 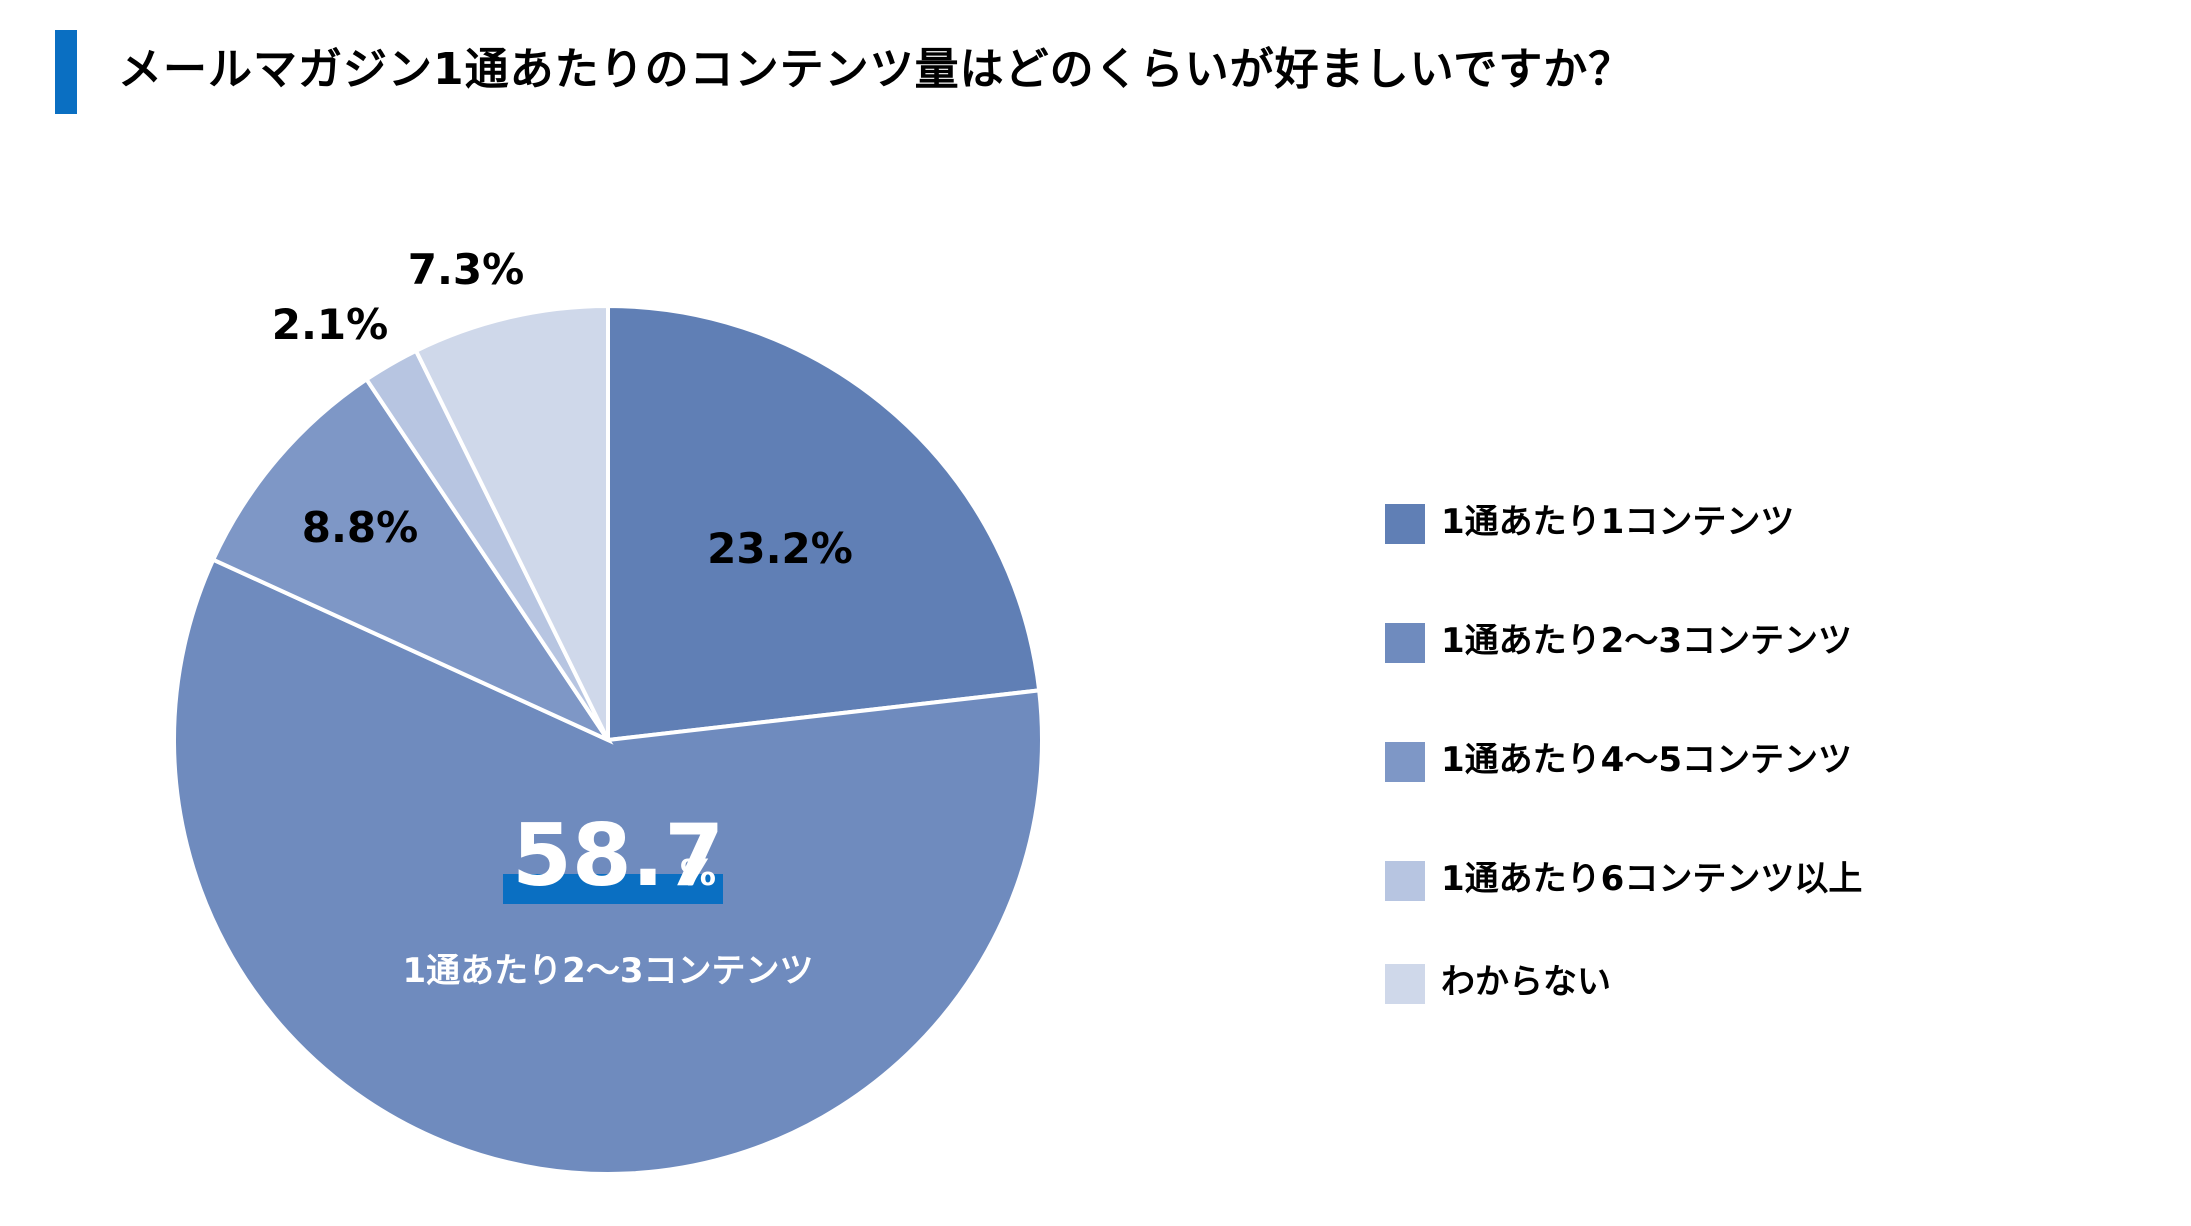 I want to click on highlight-value-unit: %, so click(x=698, y=873).